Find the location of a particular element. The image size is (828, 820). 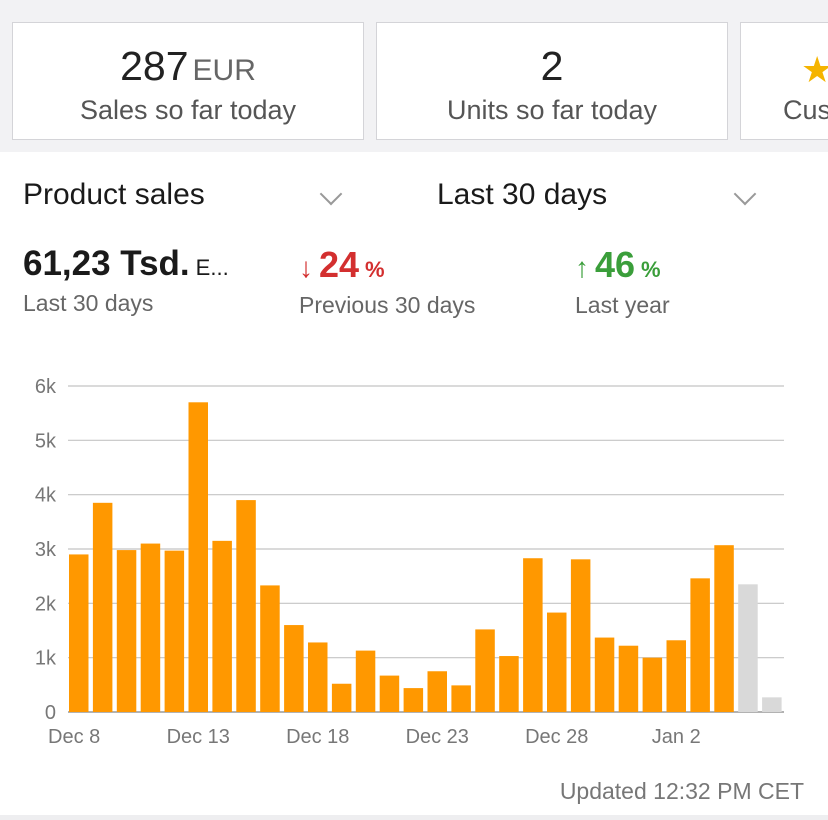

units-today-value: 2 is located at coordinates (552, 66).